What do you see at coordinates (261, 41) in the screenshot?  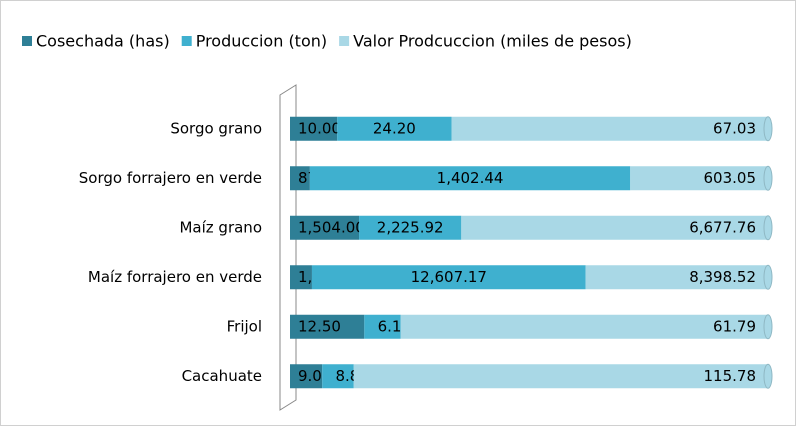 I see `legend-label: Produccion (ton)` at bounding box center [261, 41].